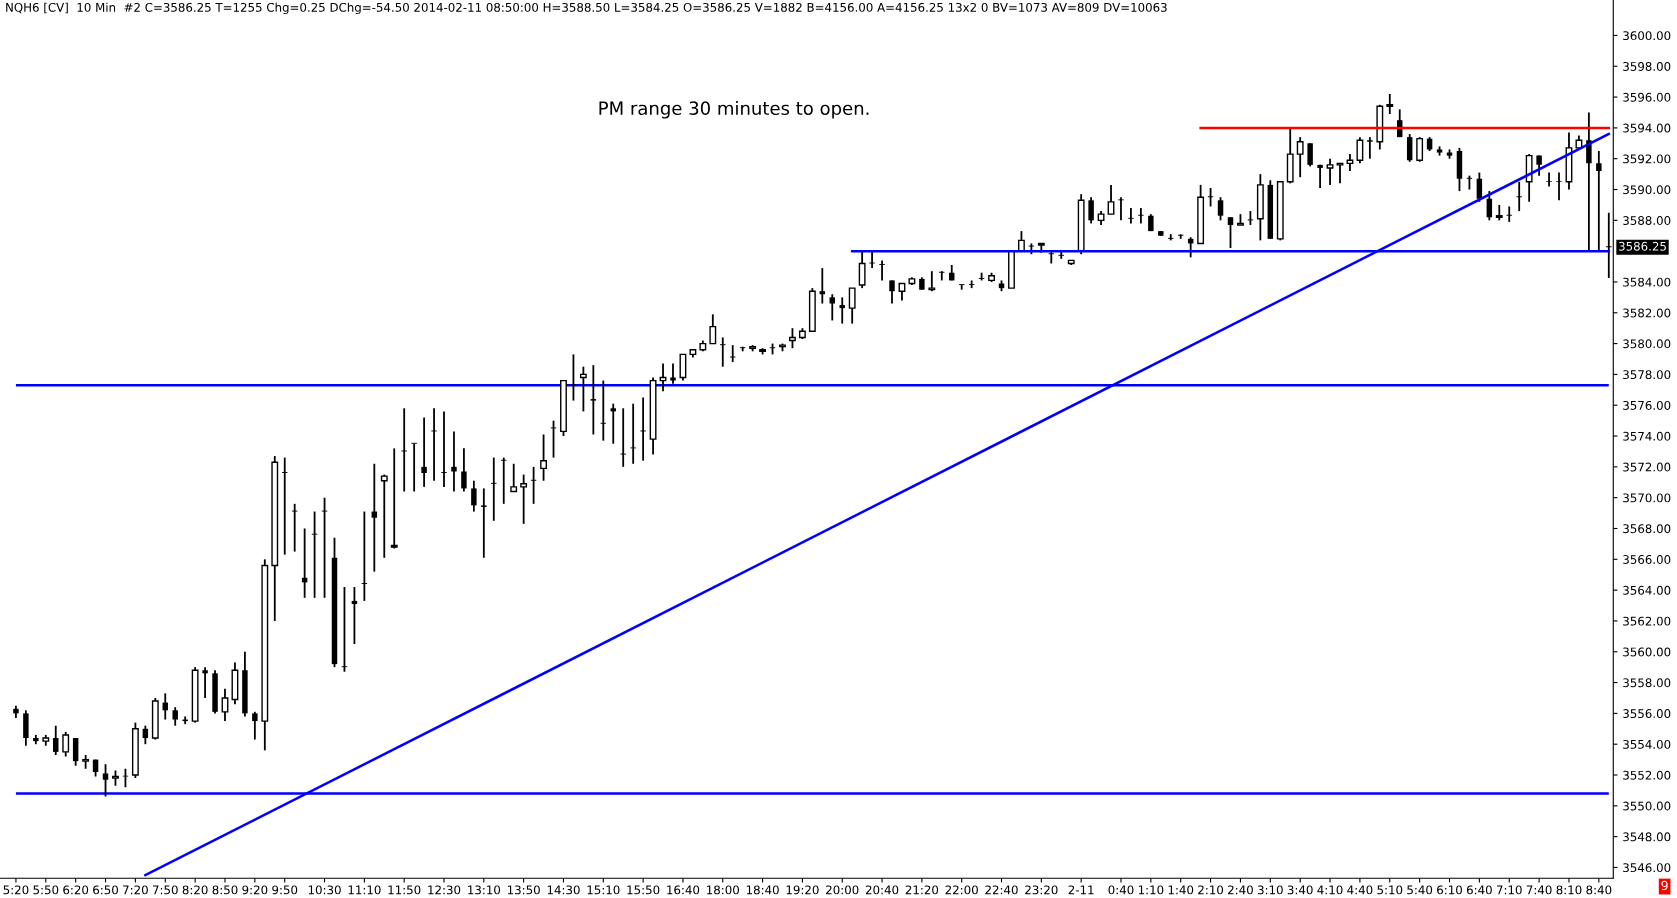 The height and width of the screenshot is (898, 1677). Describe the element at coordinates (734, 110) in the screenshot. I see `annotation: PM range 30 minutes to open.` at that location.